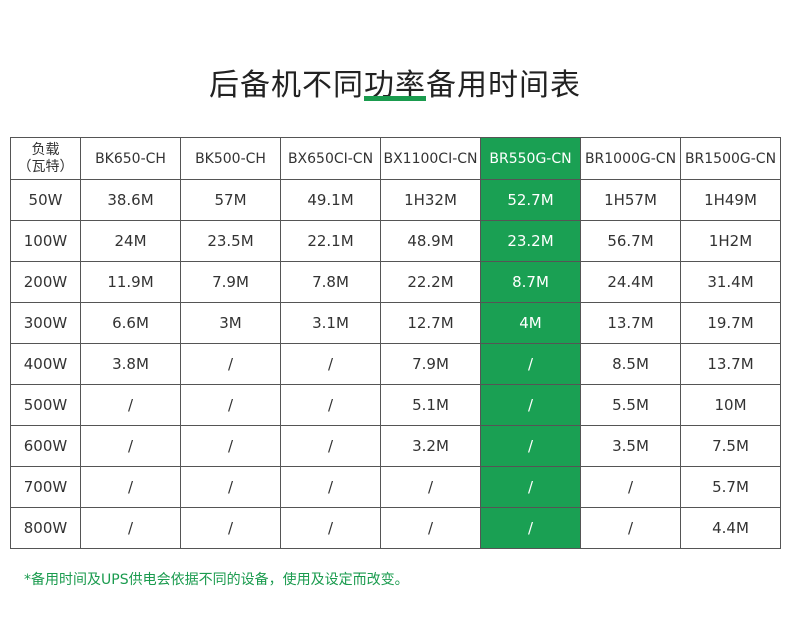  What do you see at coordinates (430, 446) in the screenshot?
I see `runtime-cell: 3.2M` at bounding box center [430, 446].